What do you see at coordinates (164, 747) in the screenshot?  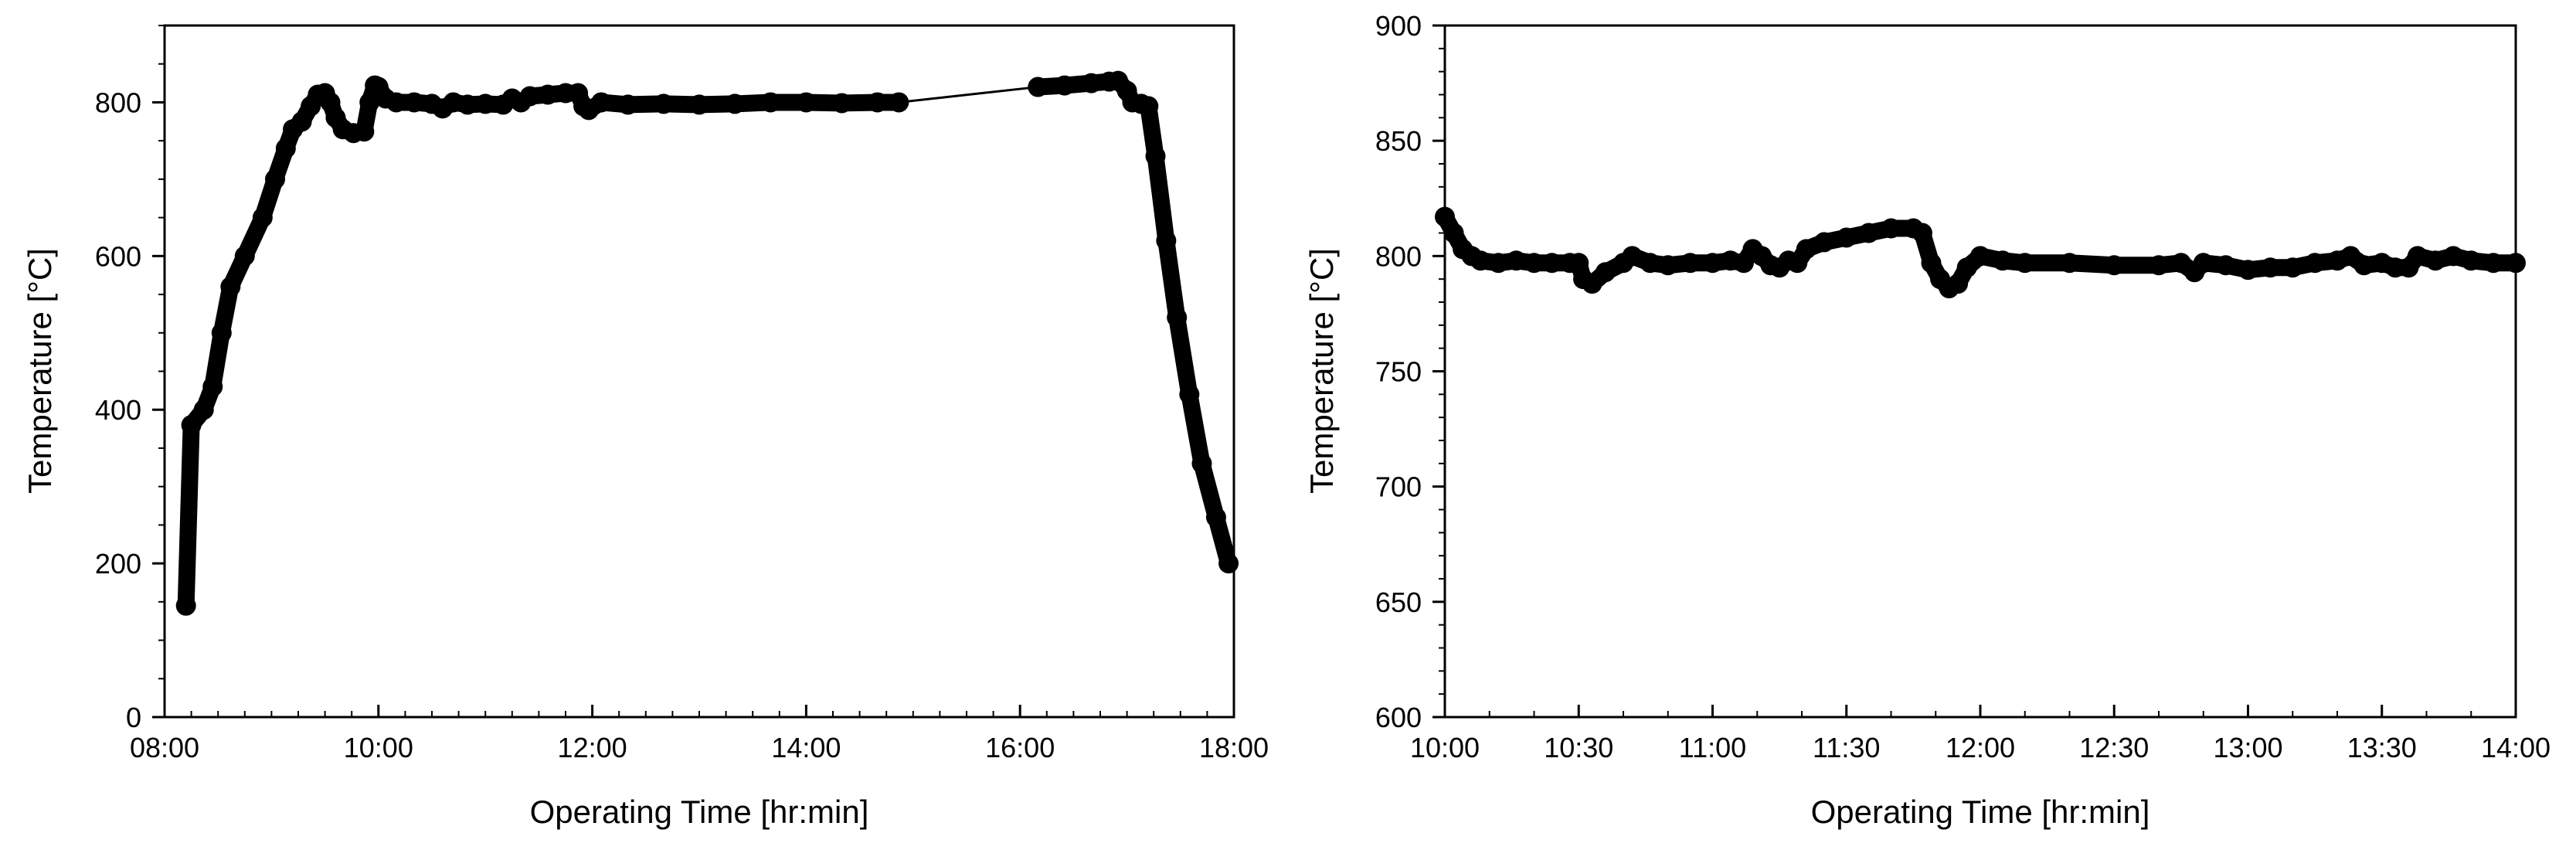 I see `left-x-tick-label: 08:00` at bounding box center [164, 747].